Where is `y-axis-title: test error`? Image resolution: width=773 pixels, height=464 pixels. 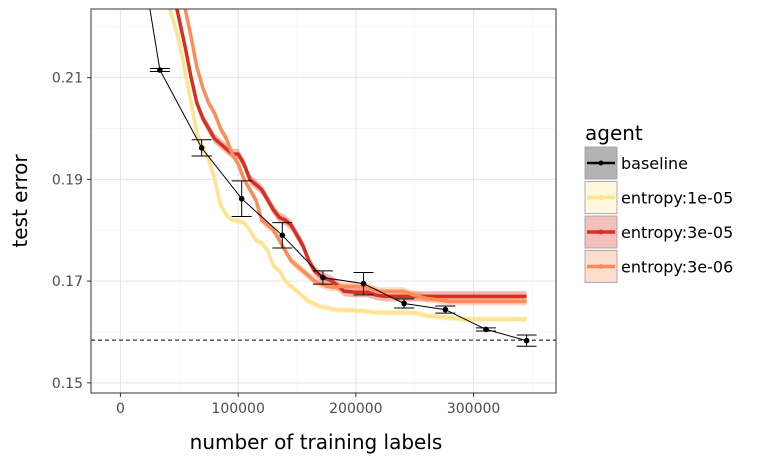
y-axis-title: test error is located at coordinates (20, 201).